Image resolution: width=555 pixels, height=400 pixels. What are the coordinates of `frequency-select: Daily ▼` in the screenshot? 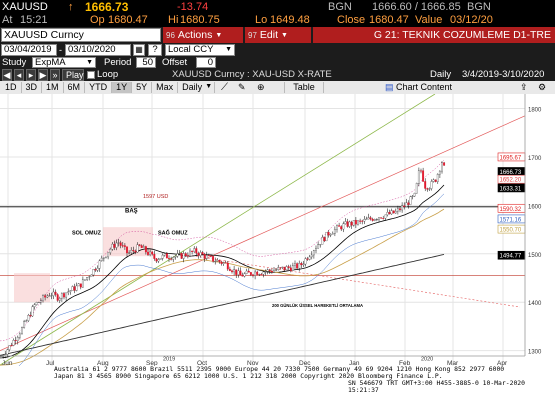 It's located at (197, 87).